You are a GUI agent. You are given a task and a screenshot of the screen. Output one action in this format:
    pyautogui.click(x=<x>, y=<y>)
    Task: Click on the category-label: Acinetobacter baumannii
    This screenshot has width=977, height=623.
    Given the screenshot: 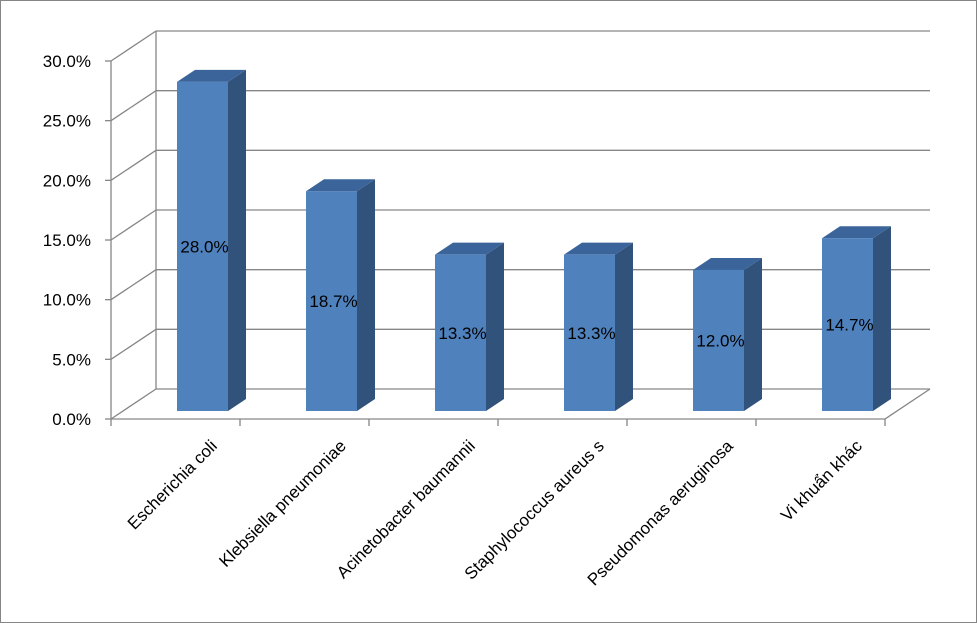 What is the action you would take?
    pyautogui.click(x=406, y=509)
    